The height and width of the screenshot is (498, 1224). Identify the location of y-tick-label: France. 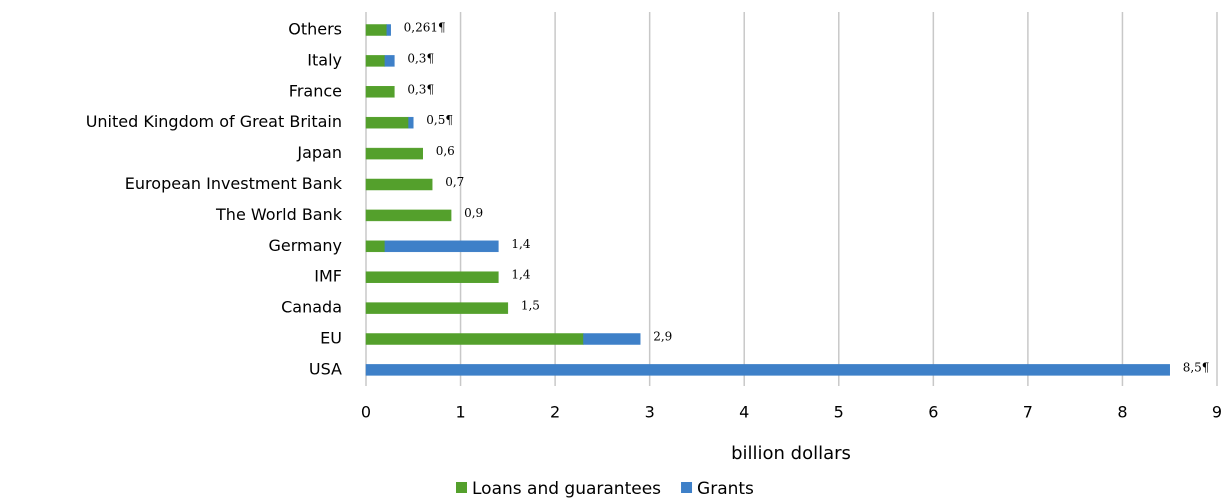
(315, 90).